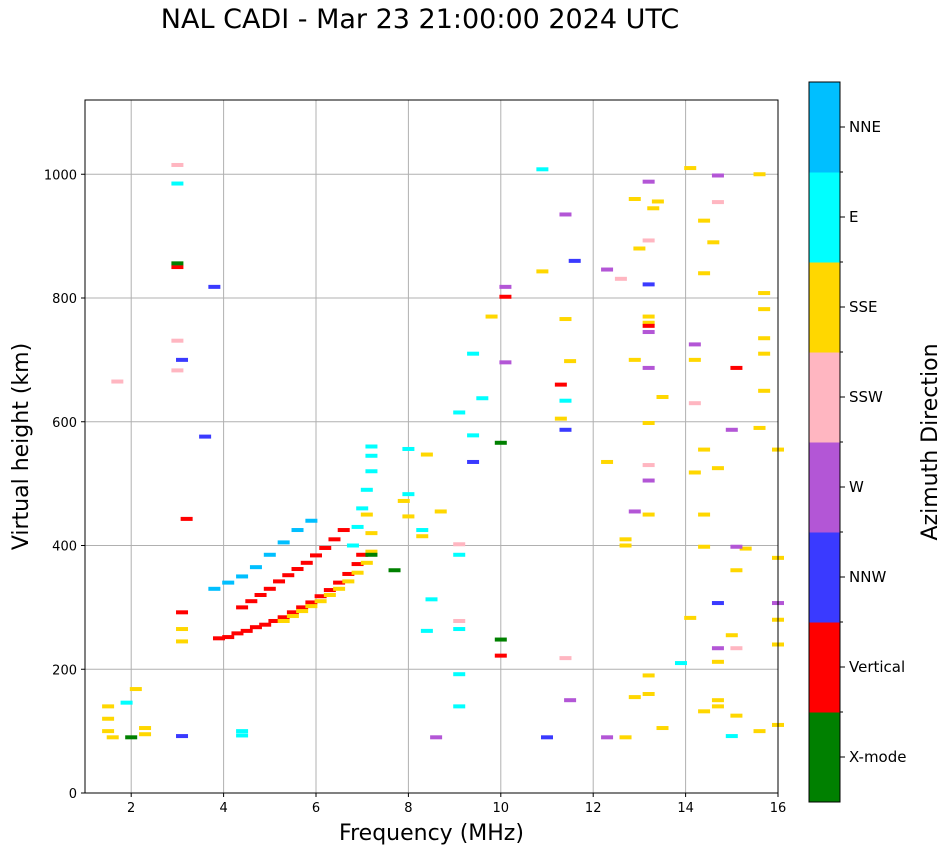  Describe the element at coordinates (64, 670) in the screenshot. I see `y-tick-label: 200` at that location.